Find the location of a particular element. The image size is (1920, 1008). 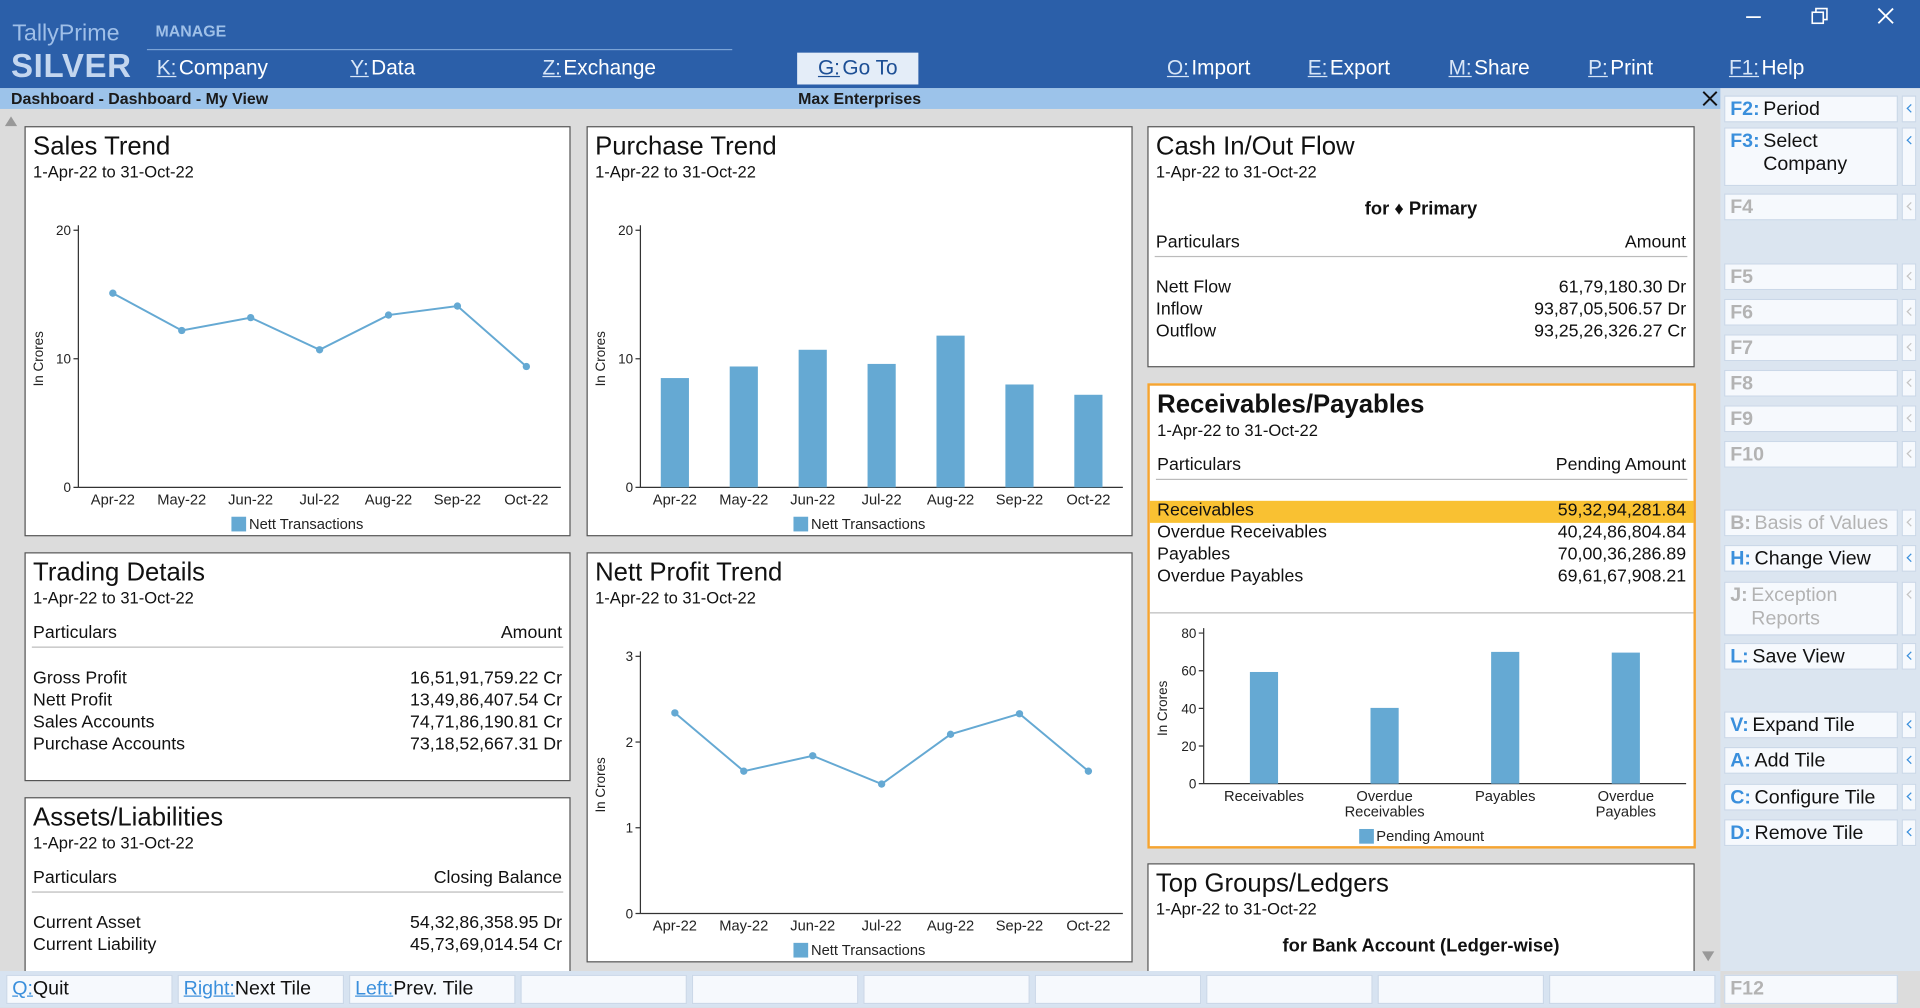

menu-item: M: Share is located at coordinates (1489, 68).